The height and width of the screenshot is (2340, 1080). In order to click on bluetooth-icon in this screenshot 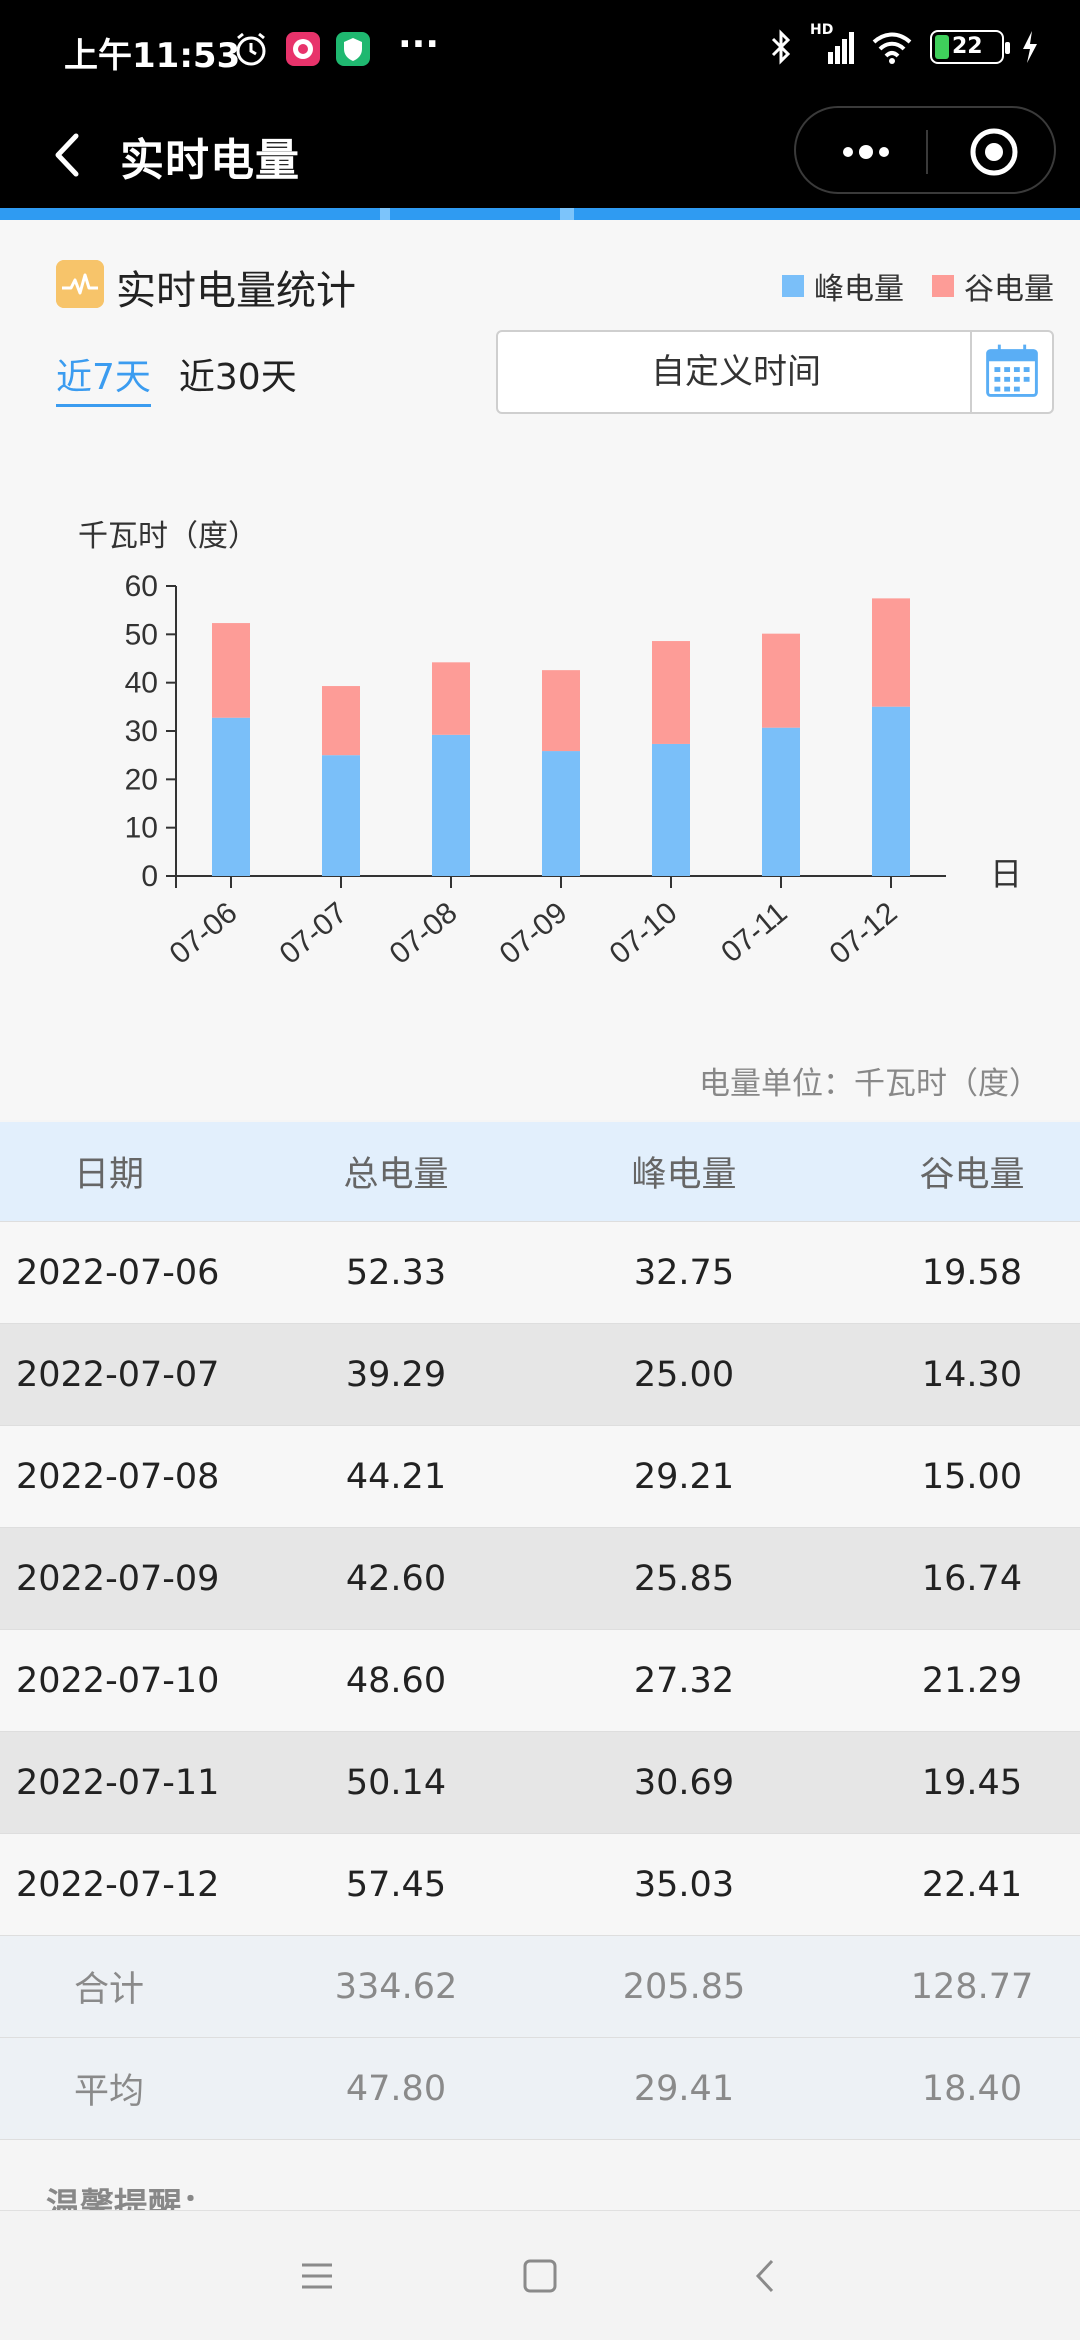, I will do `click(781, 47)`.